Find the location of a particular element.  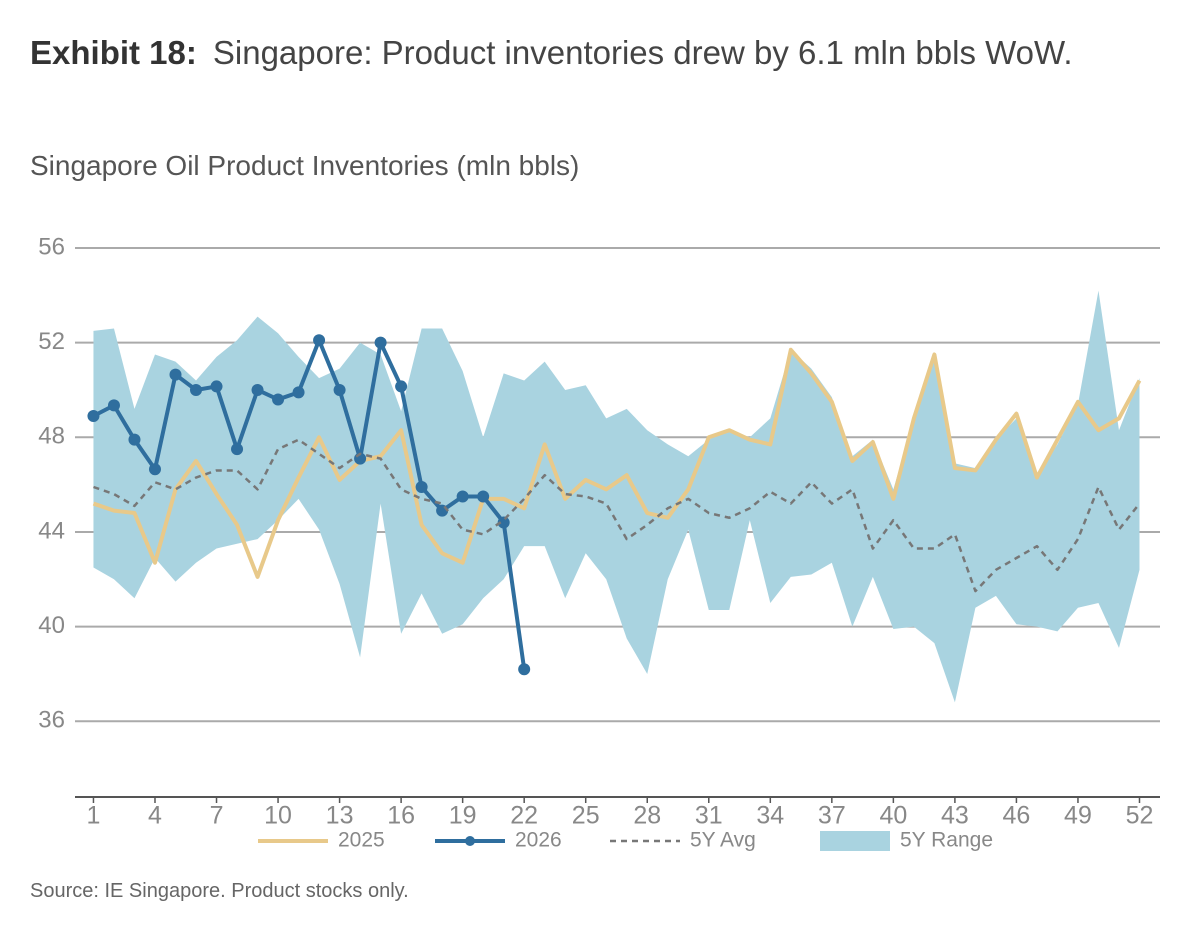

x-tick-label: 25 is located at coordinates (586, 816).